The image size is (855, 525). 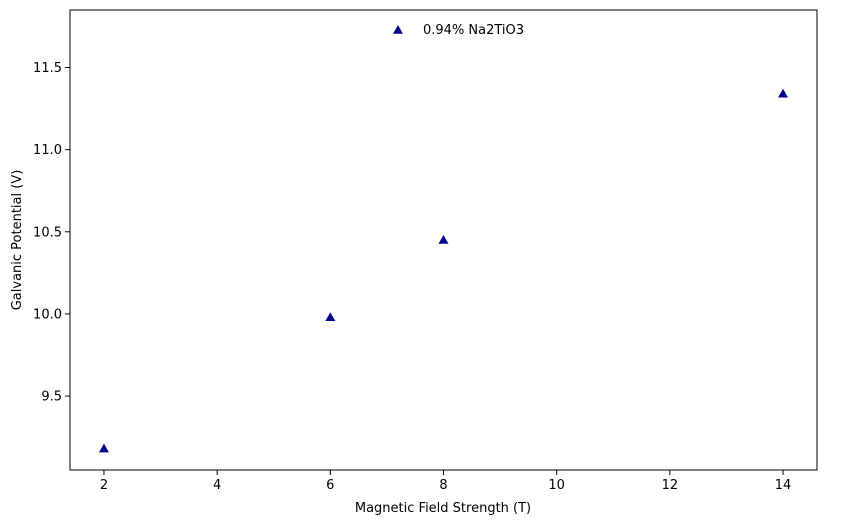 I want to click on y-tick-label: 10.5, so click(x=47, y=232).